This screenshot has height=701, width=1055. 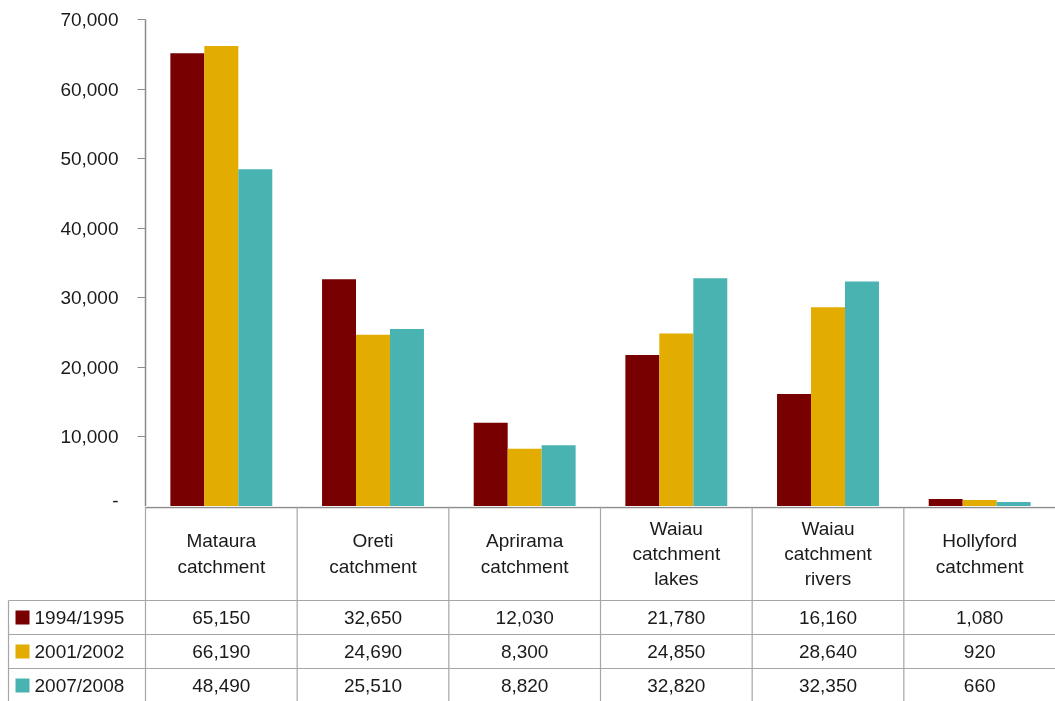 What do you see at coordinates (89, 89) in the screenshot?
I see `y-tick-label: 60,000` at bounding box center [89, 89].